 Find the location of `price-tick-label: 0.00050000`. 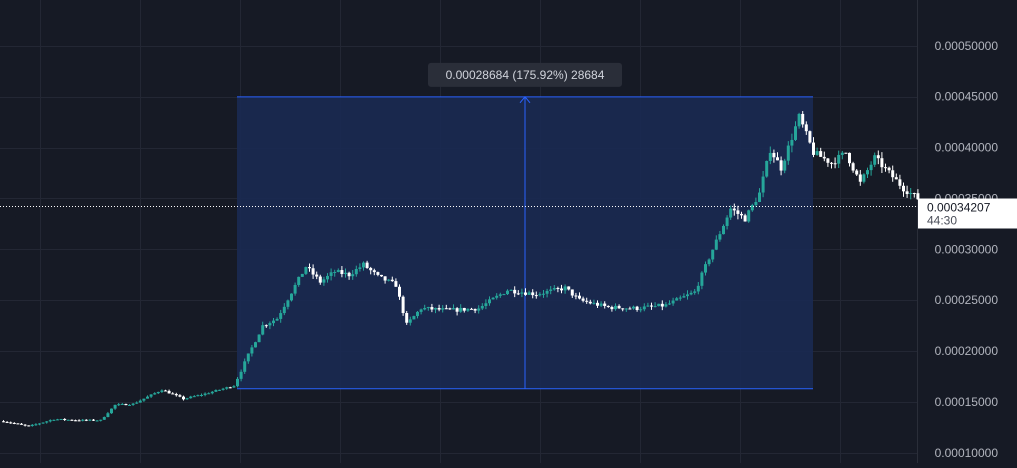

price-tick-label: 0.00050000 is located at coordinates (967, 46).